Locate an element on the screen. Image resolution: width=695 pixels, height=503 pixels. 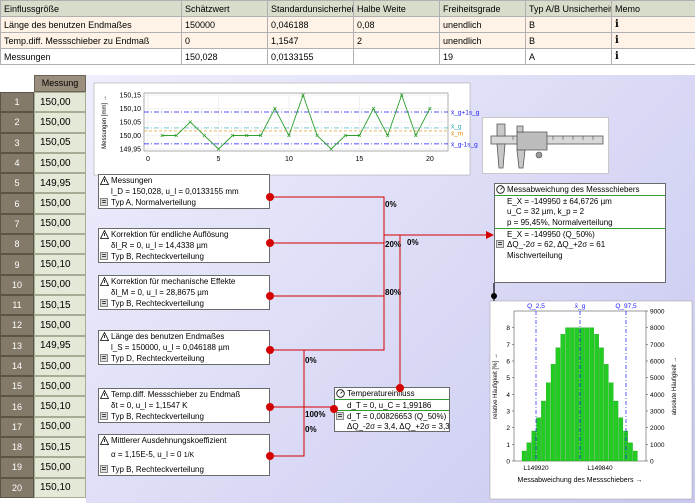
cell-type: A is located at coordinates (568, 56).